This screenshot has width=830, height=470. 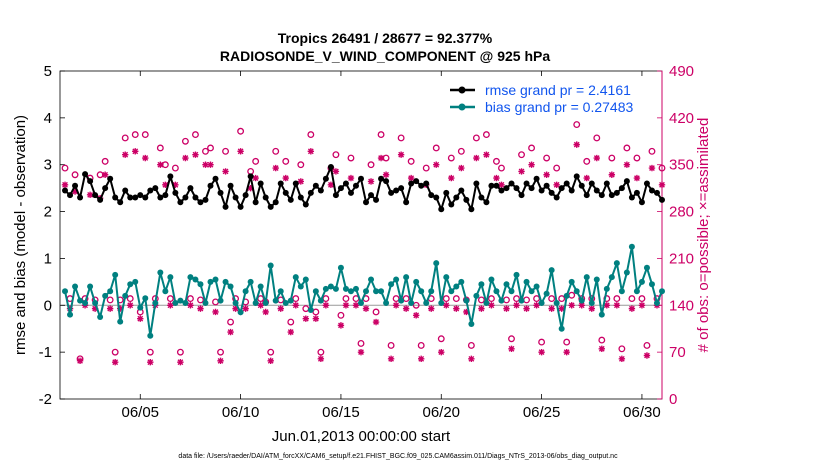 I want to click on left-tick-label: 5, so click(x=48, y=71).